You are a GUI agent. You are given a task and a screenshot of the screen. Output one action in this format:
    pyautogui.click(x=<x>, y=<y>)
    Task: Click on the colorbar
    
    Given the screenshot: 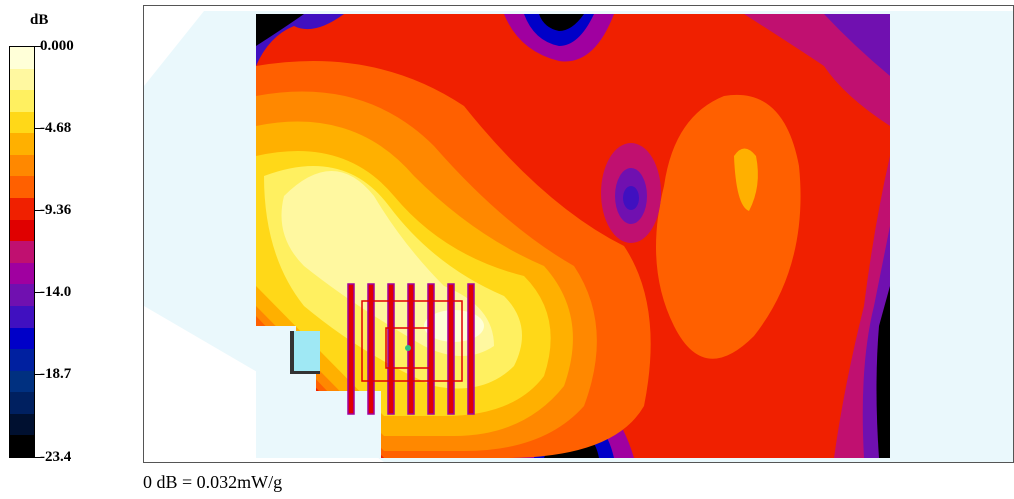 What is the action you would take?
    pyautogui.click(x=22, y=252)
    